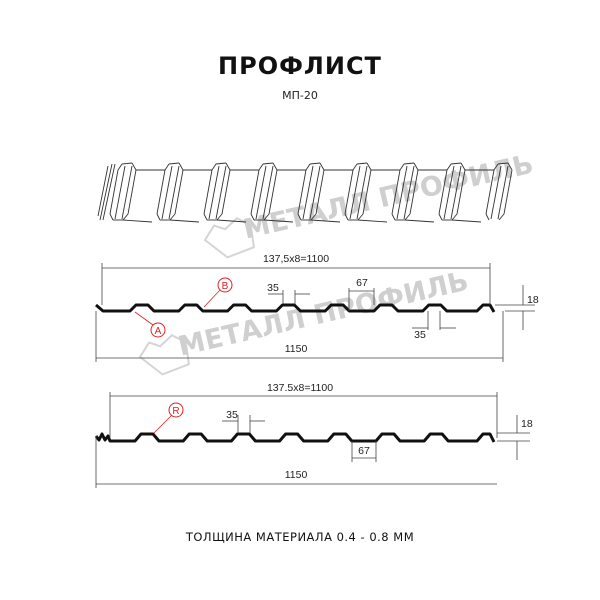 The width and height of the screenshot is (600, 600). I want to click on sheet-3d-view, so click(305, 192).